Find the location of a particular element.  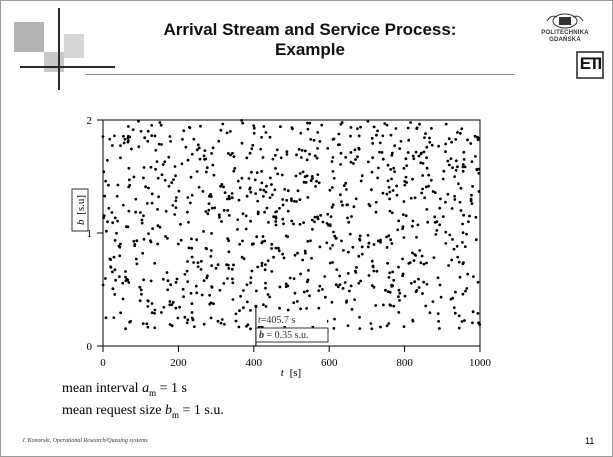

y-axis: 0 1 2 is located at coordinates (95, 234).